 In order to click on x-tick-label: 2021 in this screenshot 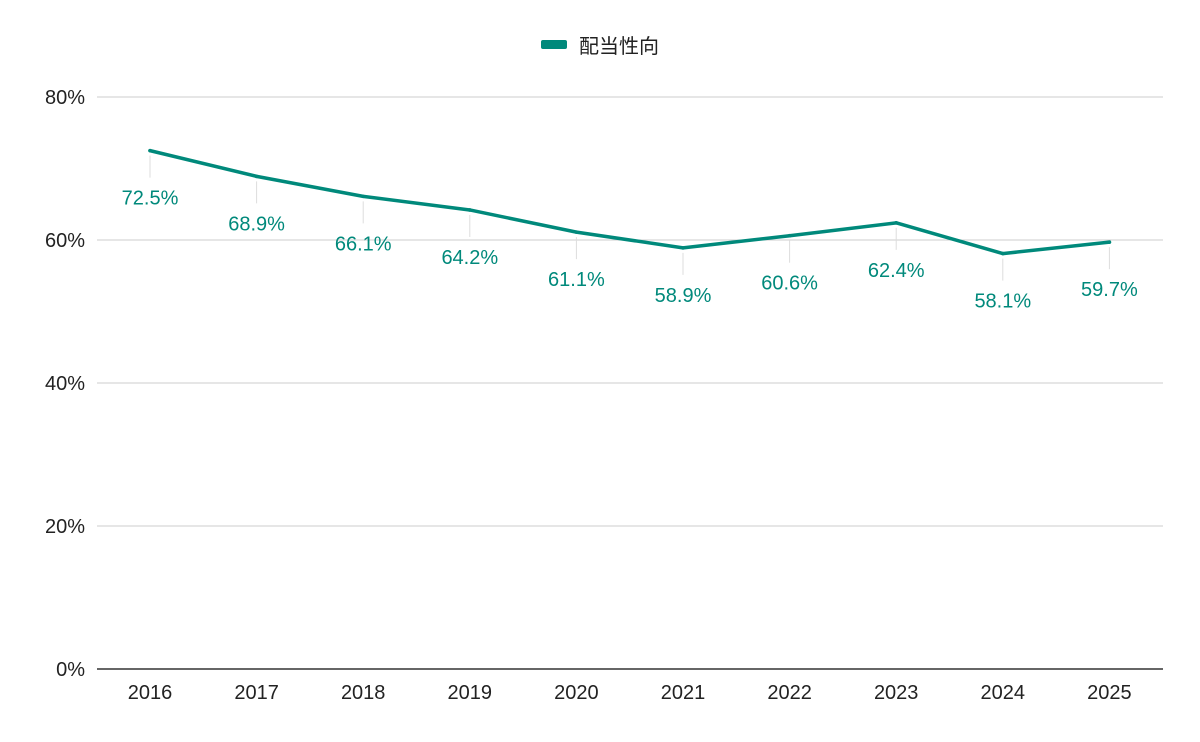, I will do `click(683, 693)`.